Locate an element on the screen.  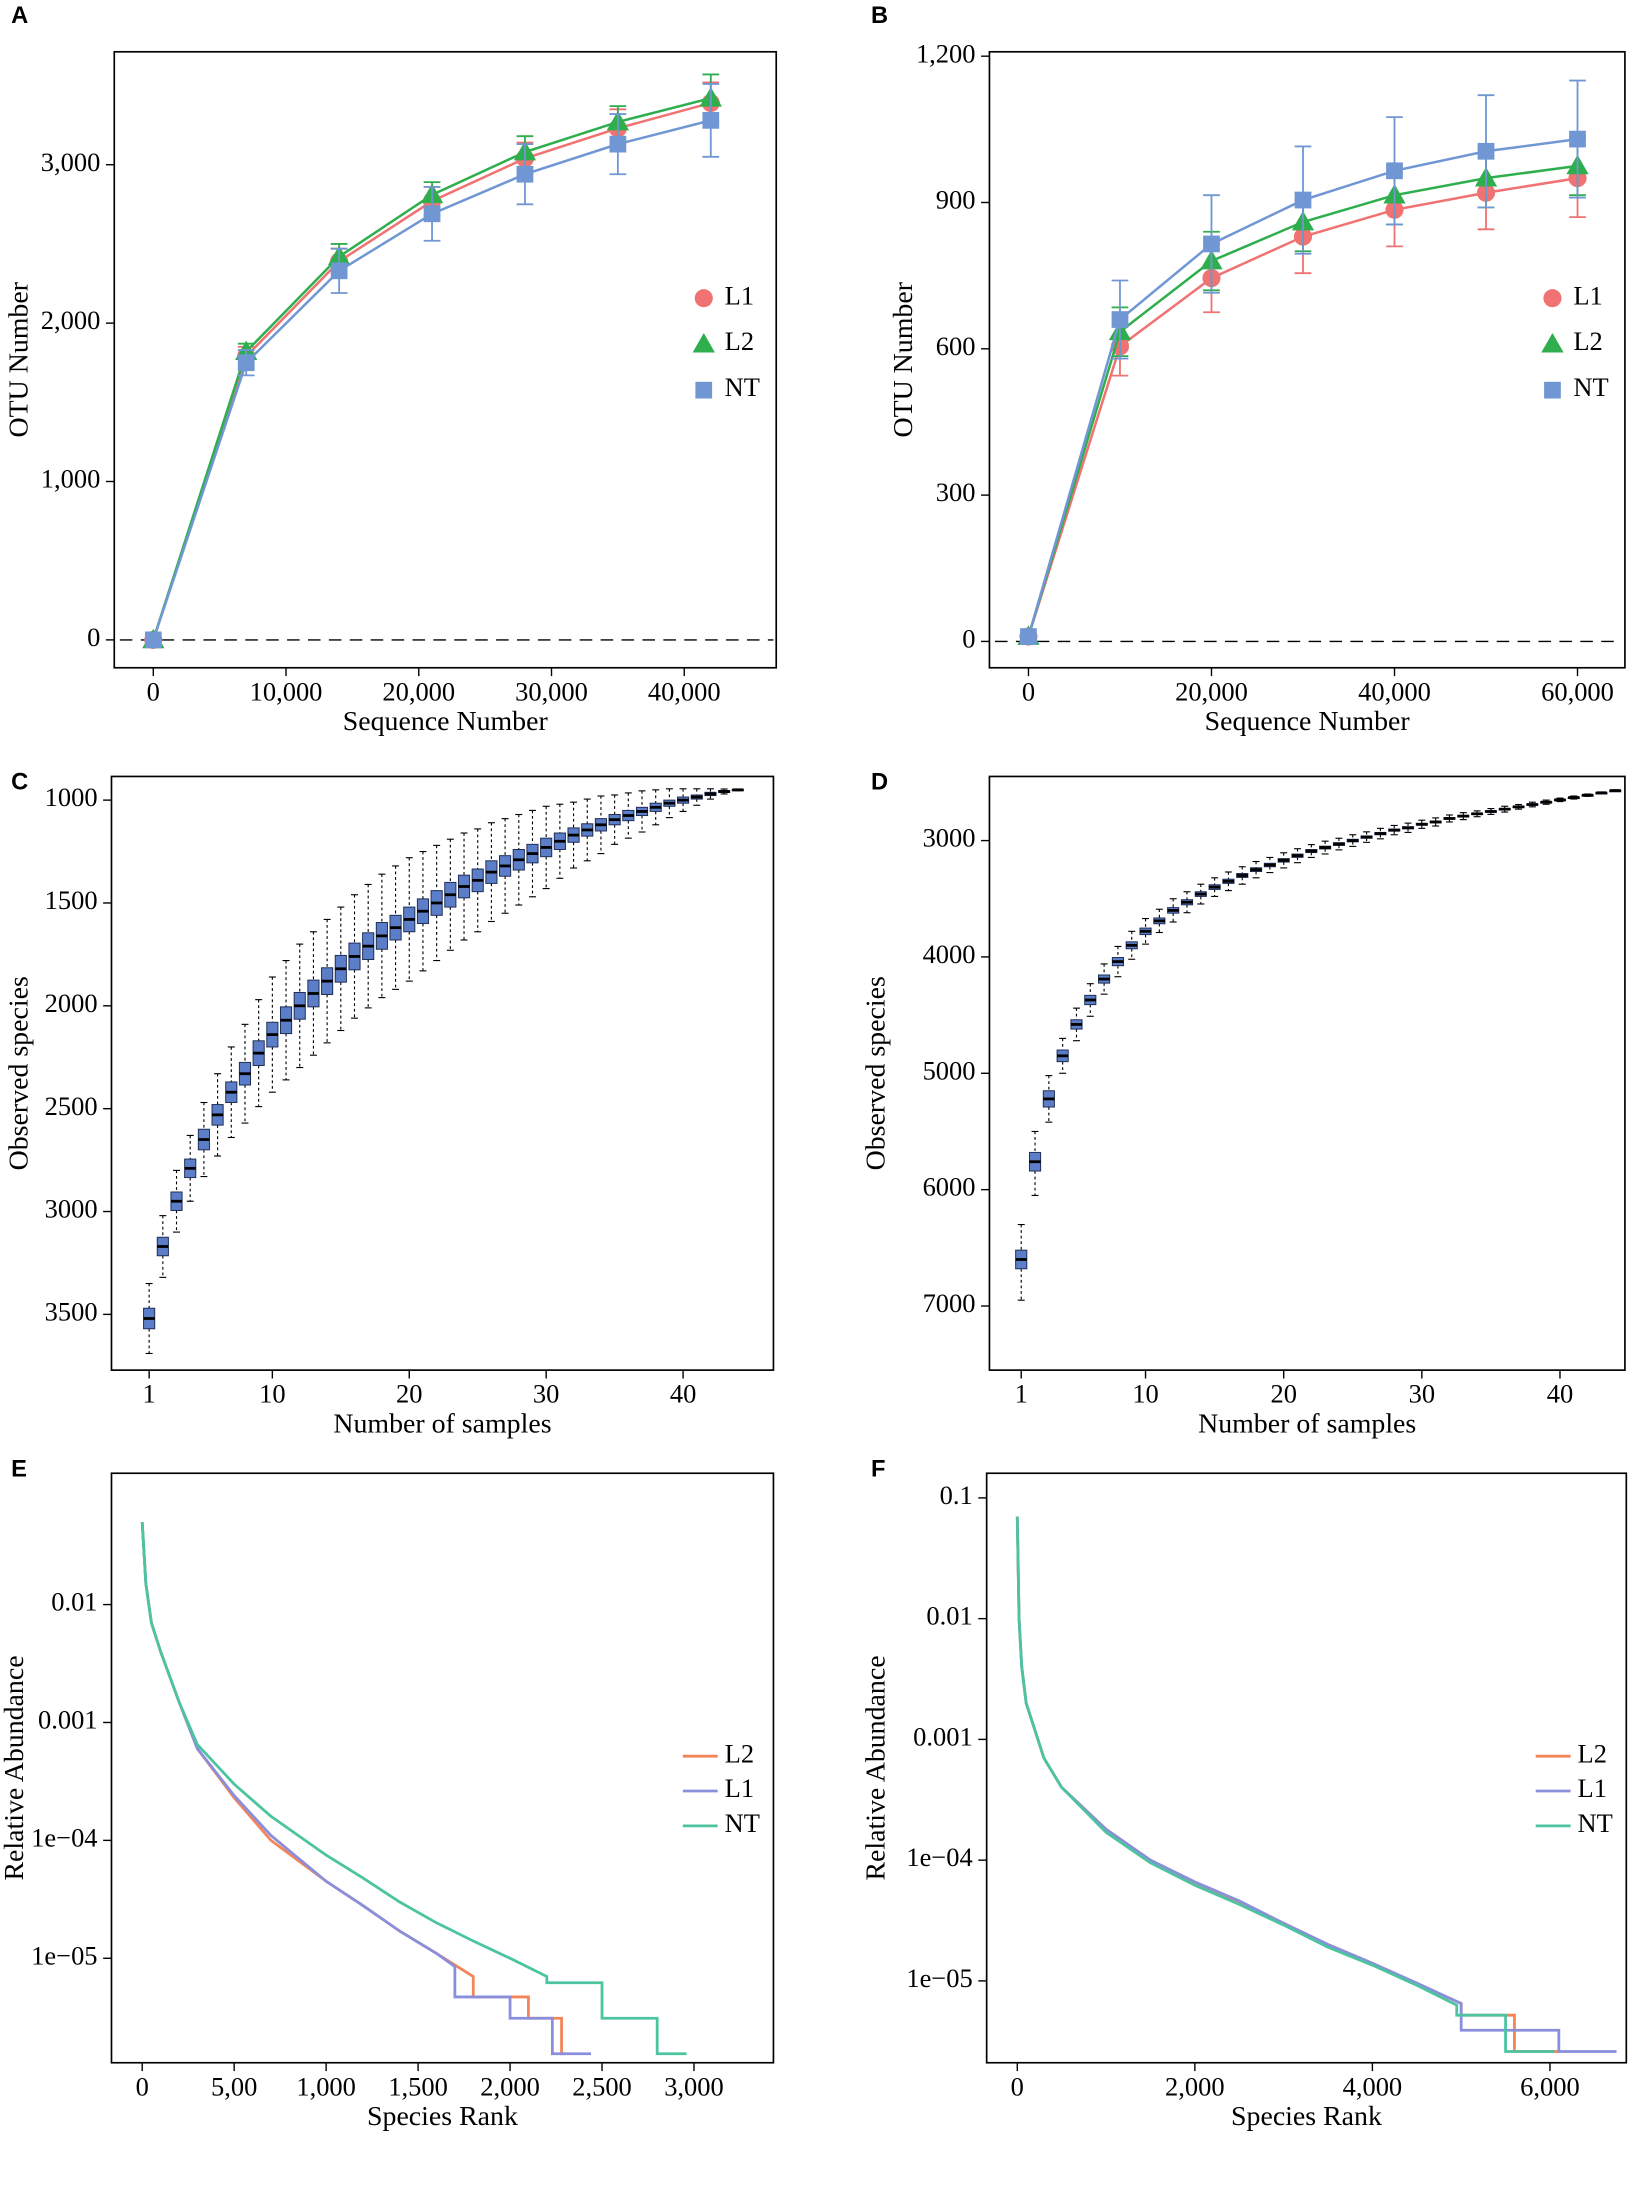
y-tick-label: 1000 is located at coordinates (71, 797).